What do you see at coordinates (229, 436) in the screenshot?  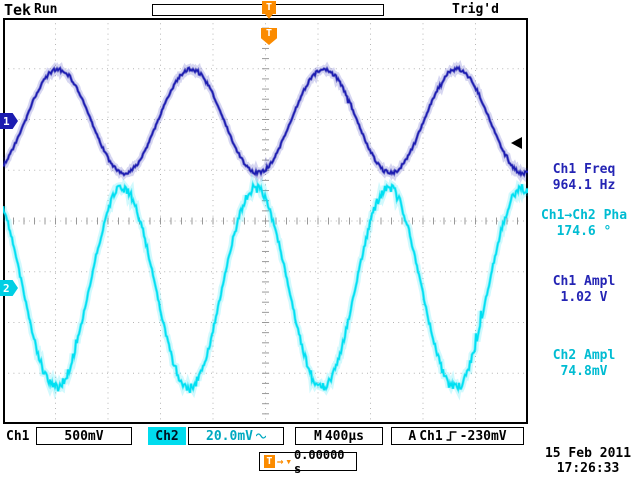 I see `ch2-scale-value: 20.0mV` at bounding box center [229, 436].